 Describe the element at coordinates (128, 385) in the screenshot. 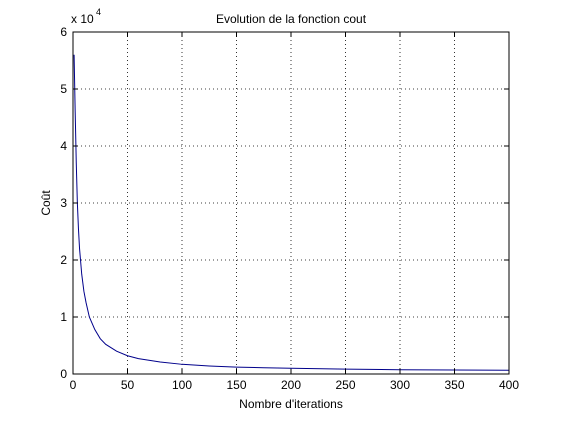

I see `x-tick-label: 50` at that location.